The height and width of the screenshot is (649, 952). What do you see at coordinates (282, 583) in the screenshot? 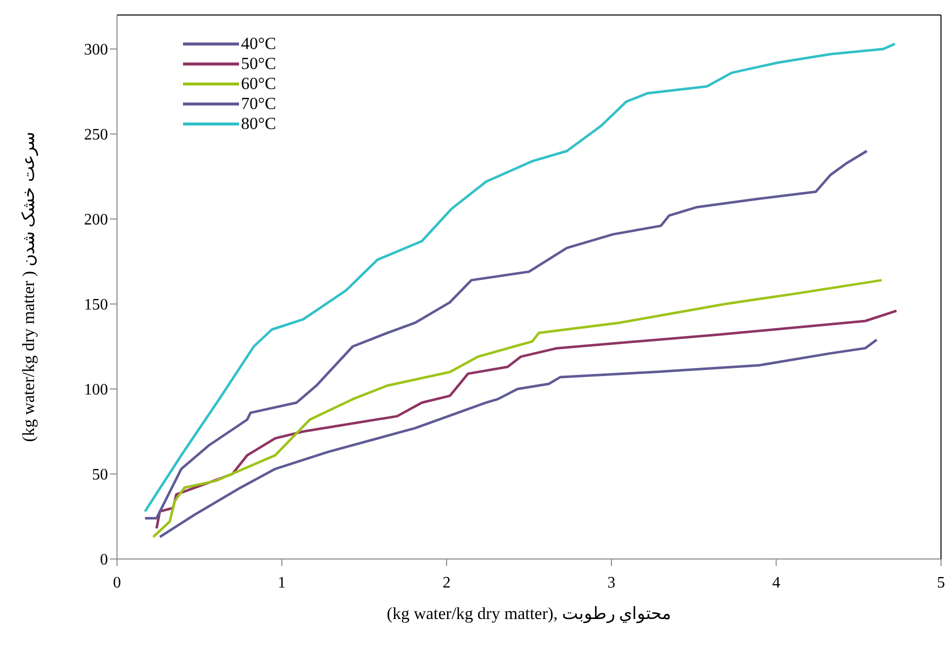
I see `x-tick-label: 1` at bounding box center [282, 583].